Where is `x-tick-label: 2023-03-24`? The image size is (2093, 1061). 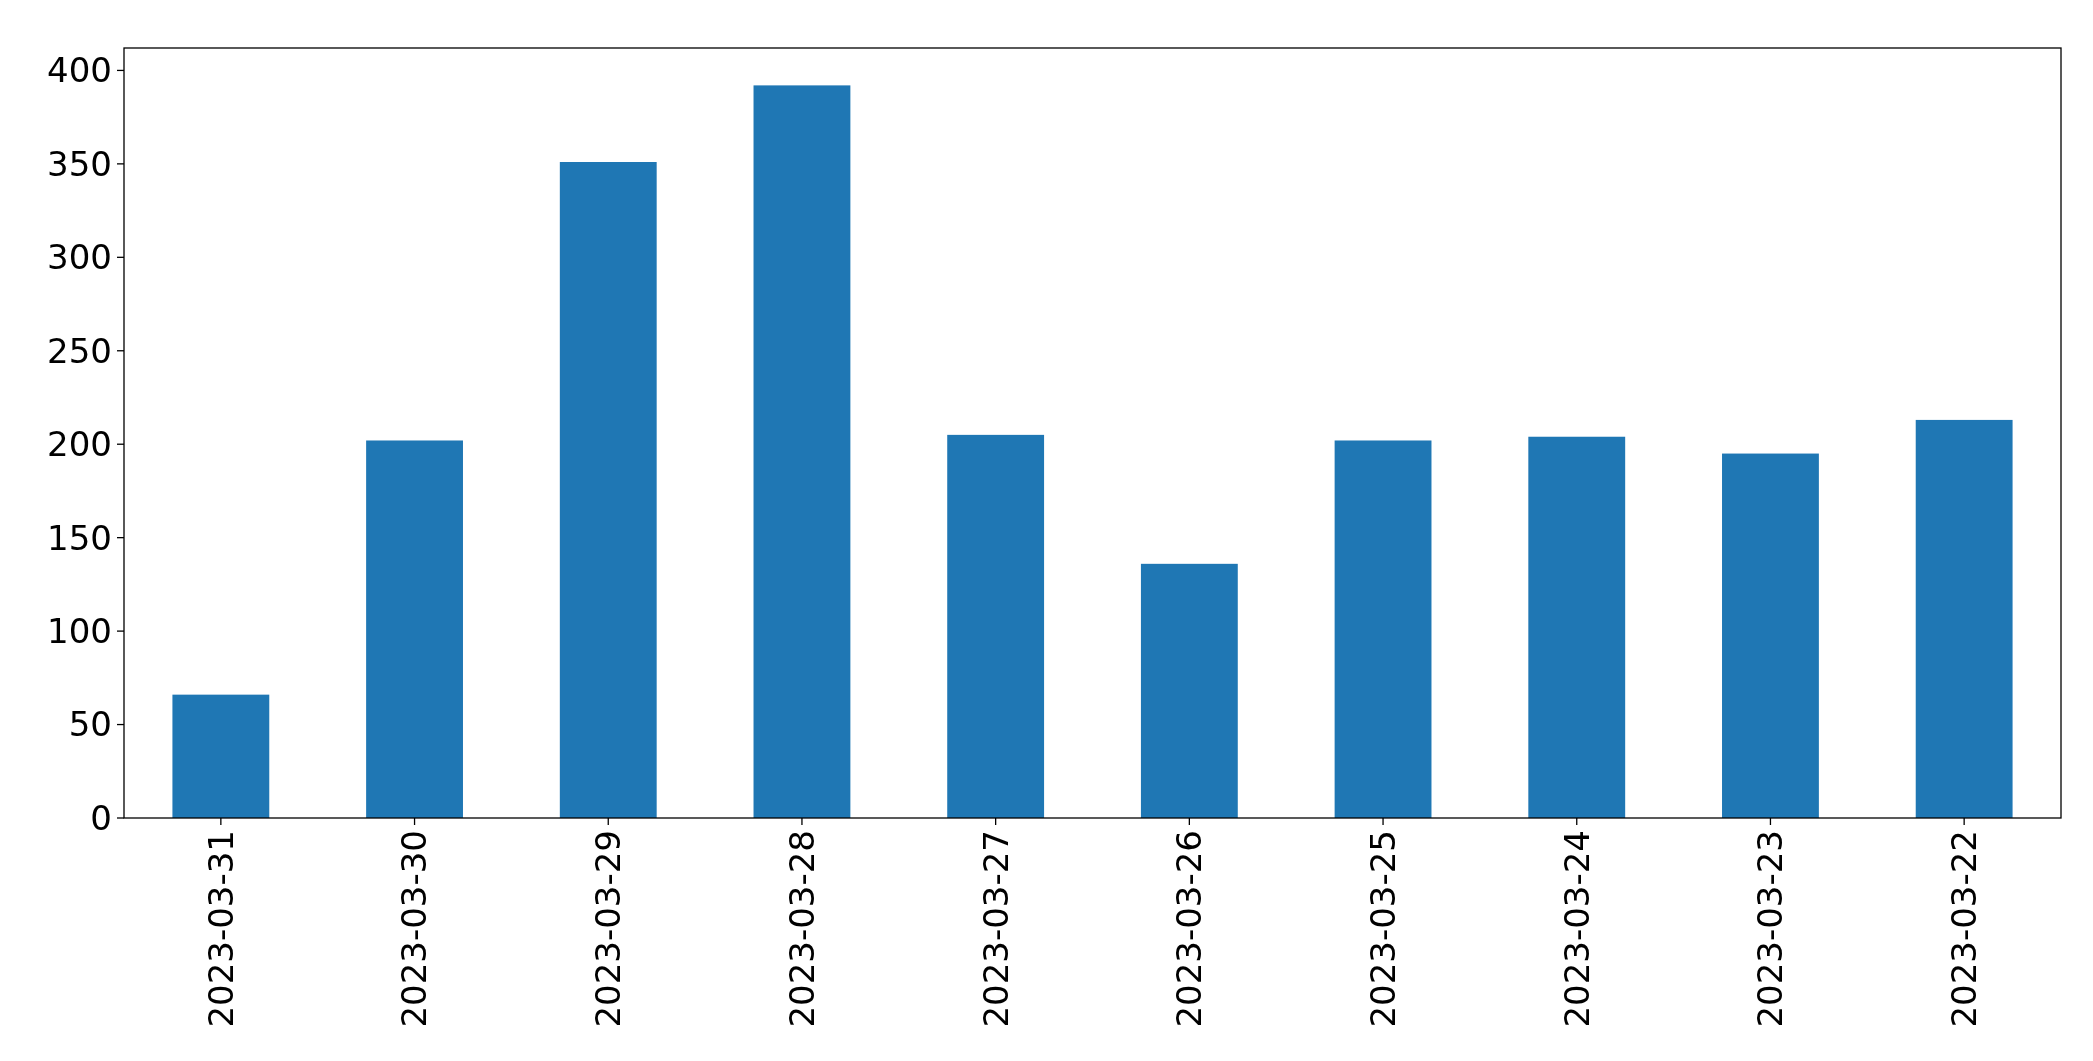 x-tick-label: 2023-03-24 is located at coordinates (1576, 929).